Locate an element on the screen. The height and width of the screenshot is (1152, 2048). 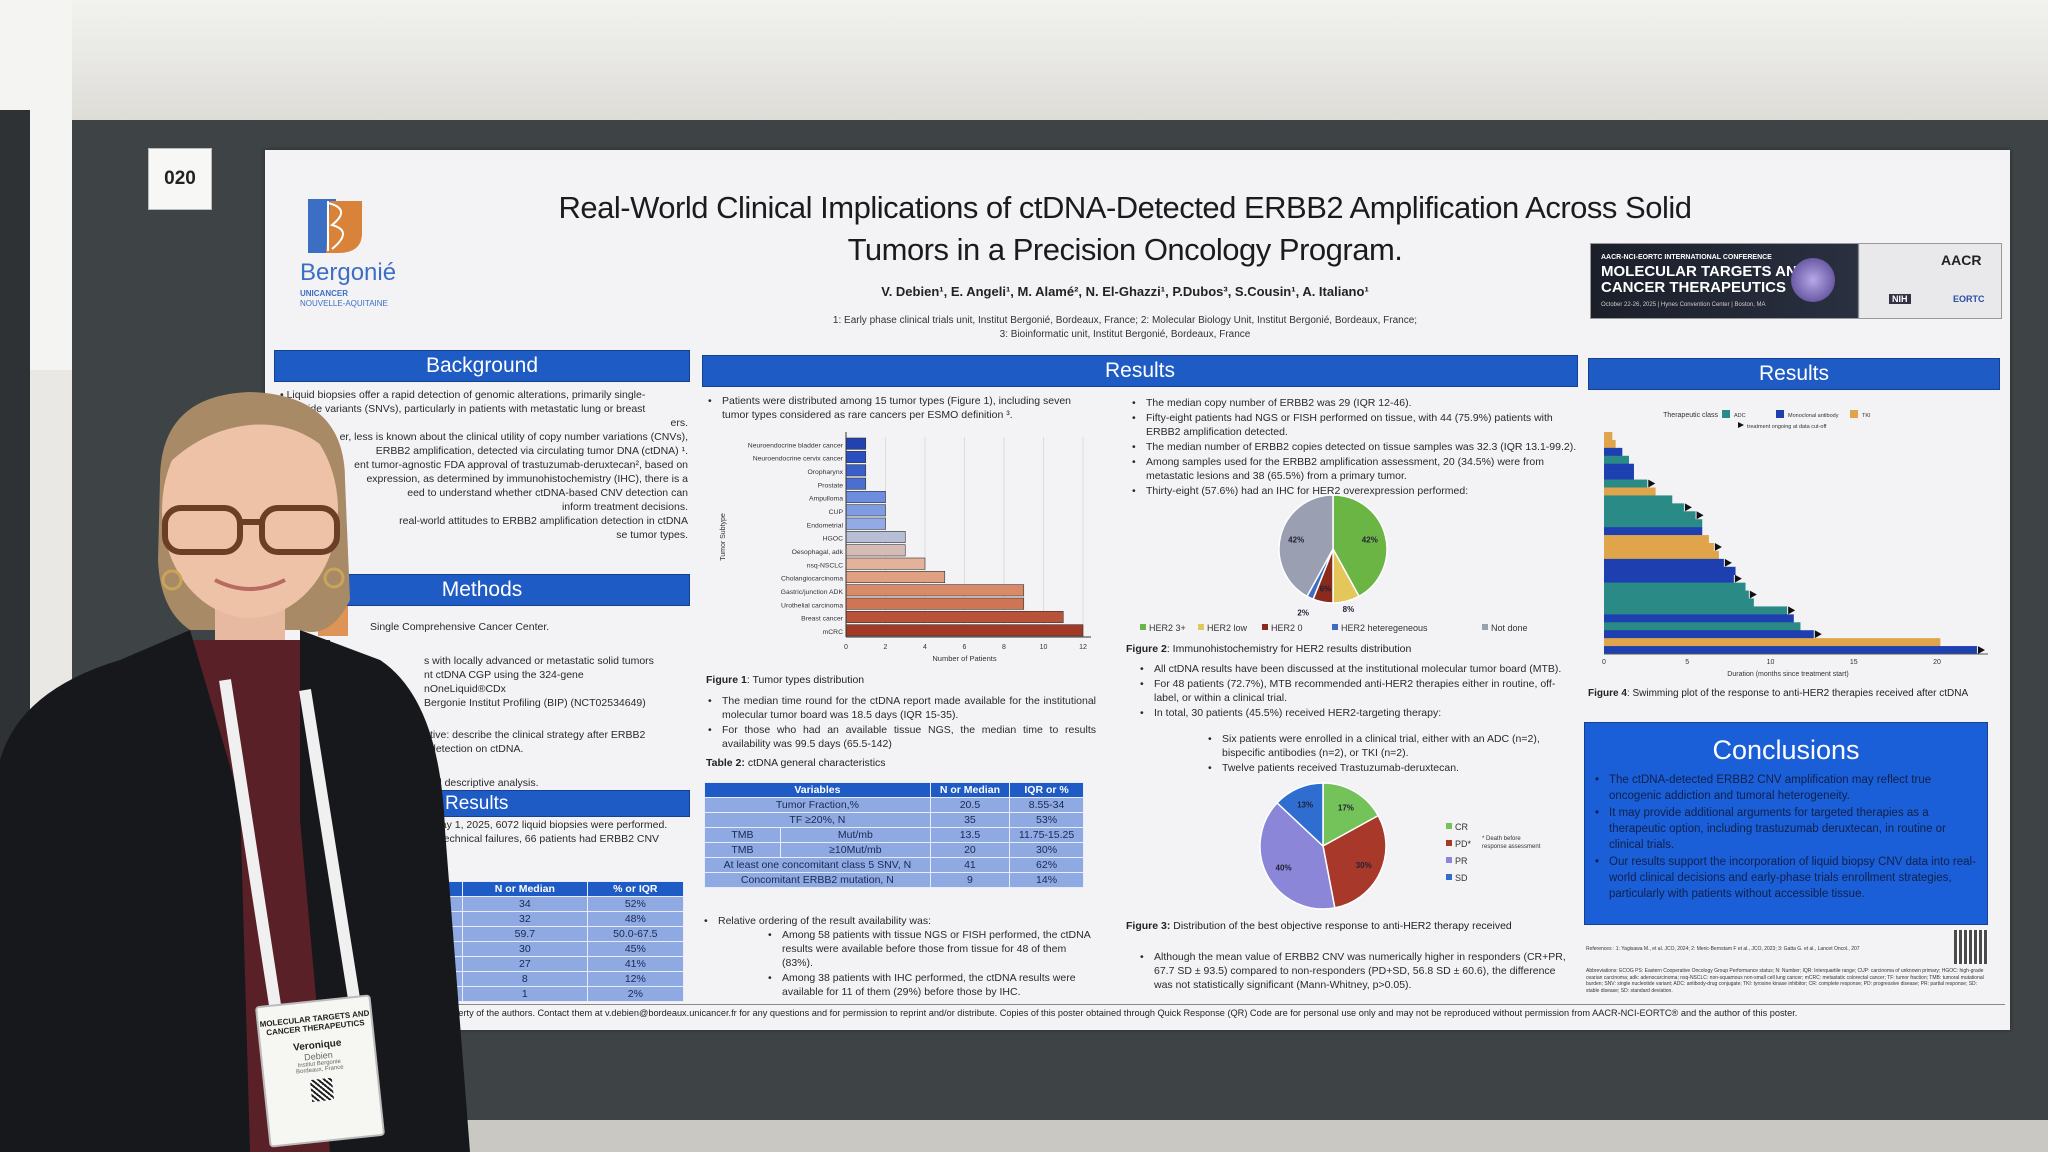
face is located at coordinates (250, 510).